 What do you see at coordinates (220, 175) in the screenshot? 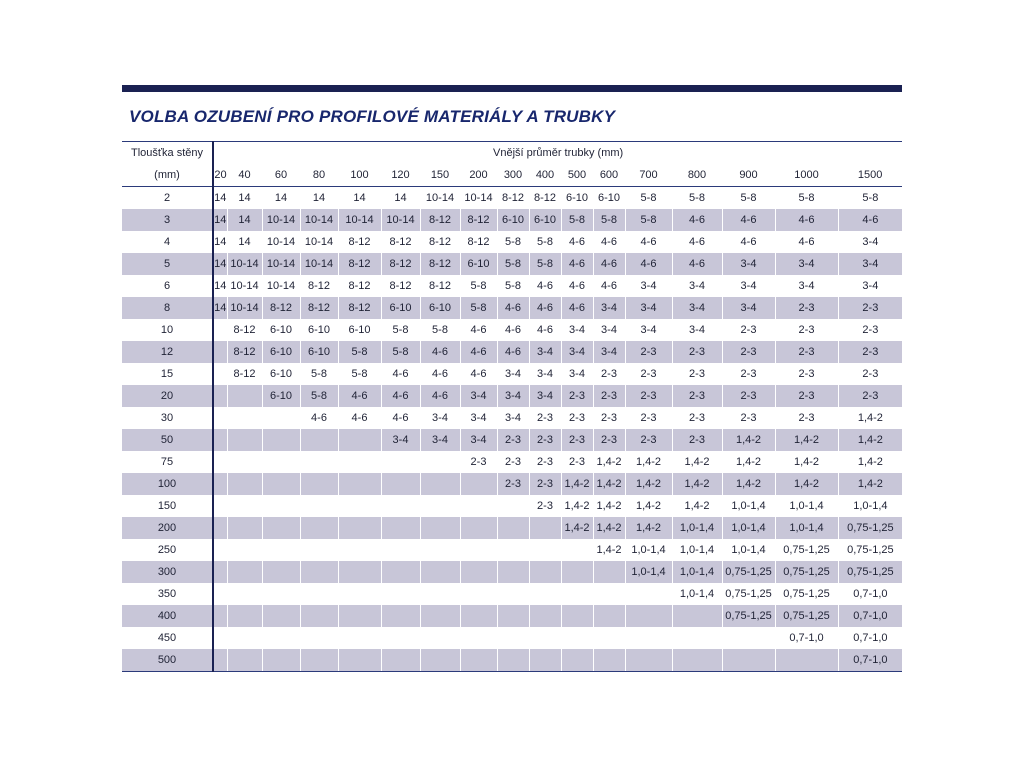
I see `diameter-column-header: 20` at bounding box center [220, 175].